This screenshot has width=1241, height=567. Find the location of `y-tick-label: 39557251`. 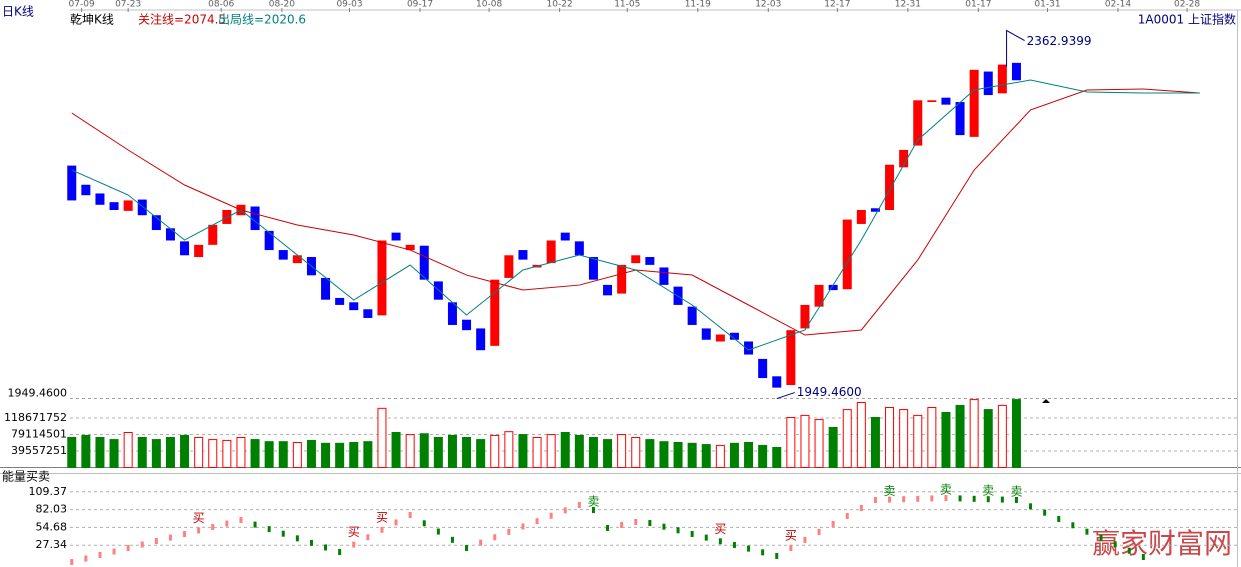

y-tick-label: 39557251 is located at coordinates (39, 450).